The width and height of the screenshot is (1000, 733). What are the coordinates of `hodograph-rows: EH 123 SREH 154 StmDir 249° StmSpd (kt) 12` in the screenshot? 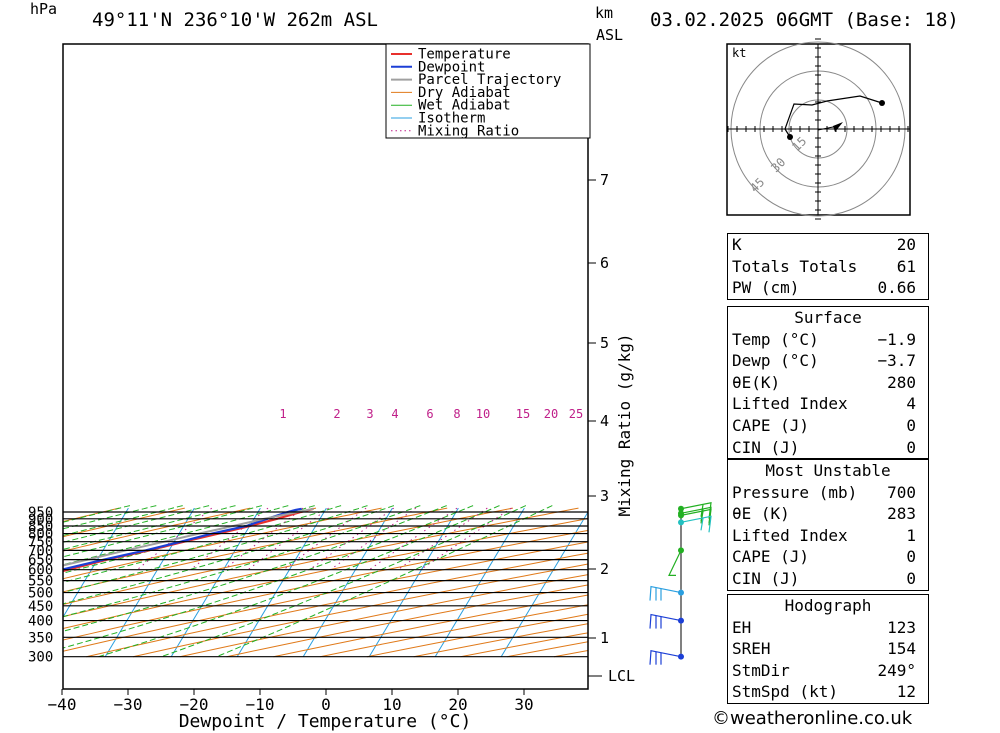 It's located at (828, 660).